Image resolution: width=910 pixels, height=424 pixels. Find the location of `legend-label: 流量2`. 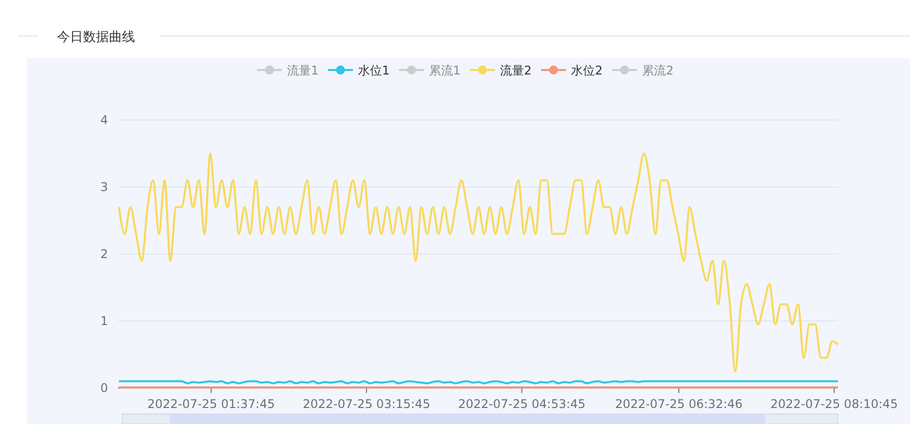

legend-label: 流量2 is located at coordinates (516, 71).